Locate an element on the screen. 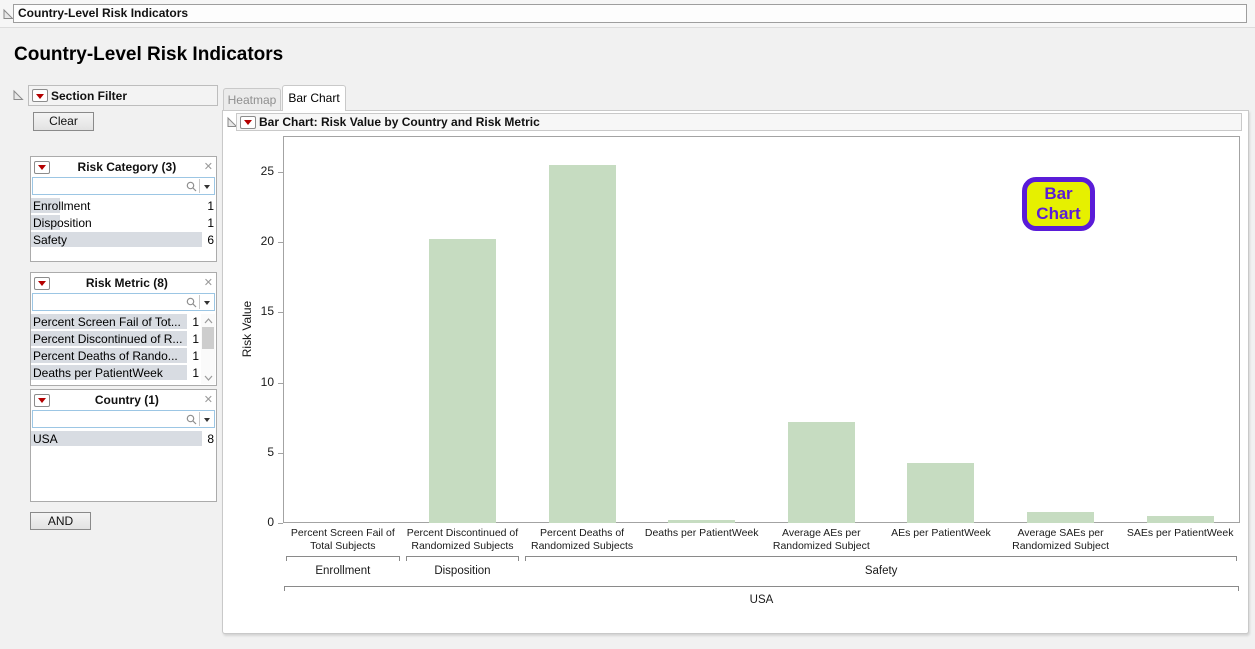 Image resolution: width=1255 pixels, height=649 pixels. filter-item: Percent Discontinued of R... 1 is located at coordinates (116, 338).